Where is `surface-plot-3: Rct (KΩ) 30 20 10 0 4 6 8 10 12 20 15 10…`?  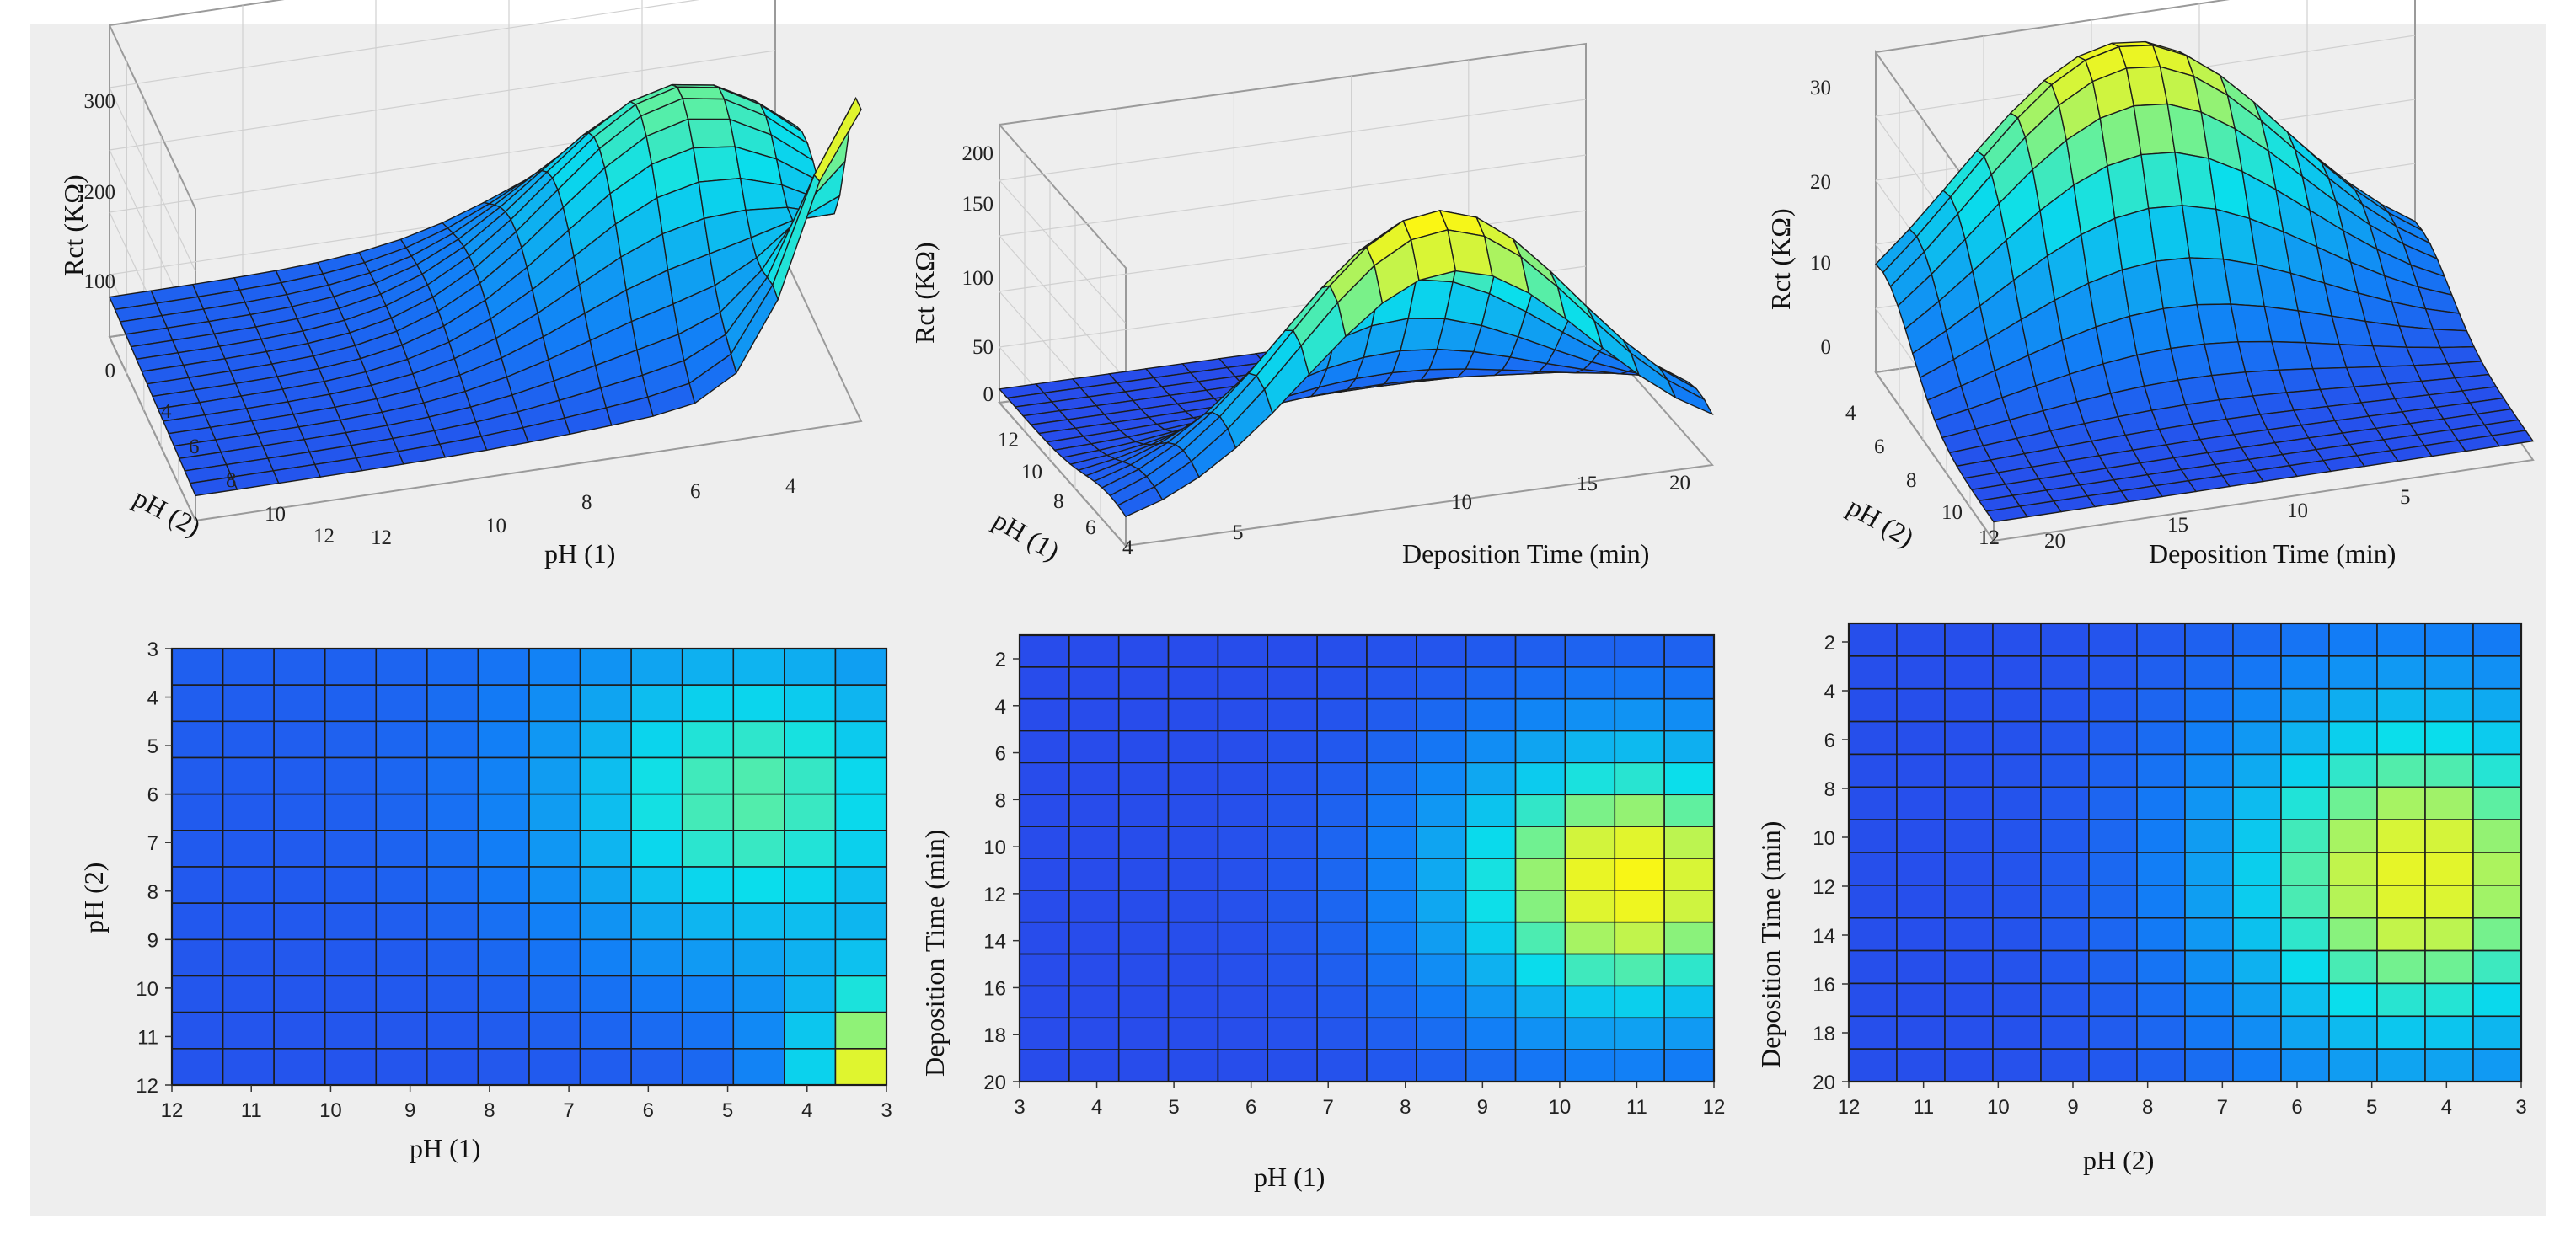 surface-plot-3: Rct (KΩ) 30 20 10 0 4 6 8 10 12 20 15 10… is located at coordinates (2131, 290).